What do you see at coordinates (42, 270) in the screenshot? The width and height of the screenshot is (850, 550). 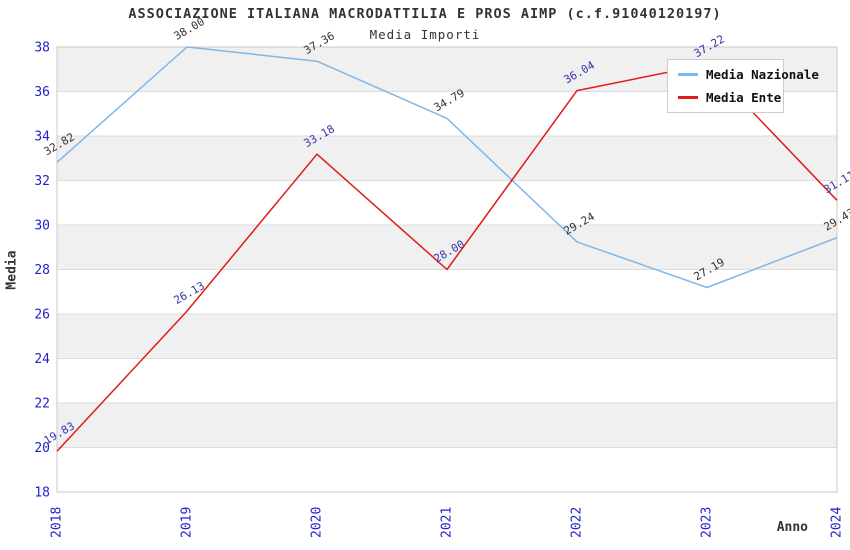 I see `y-tick-label: 28` at bounding box center [42, 270].